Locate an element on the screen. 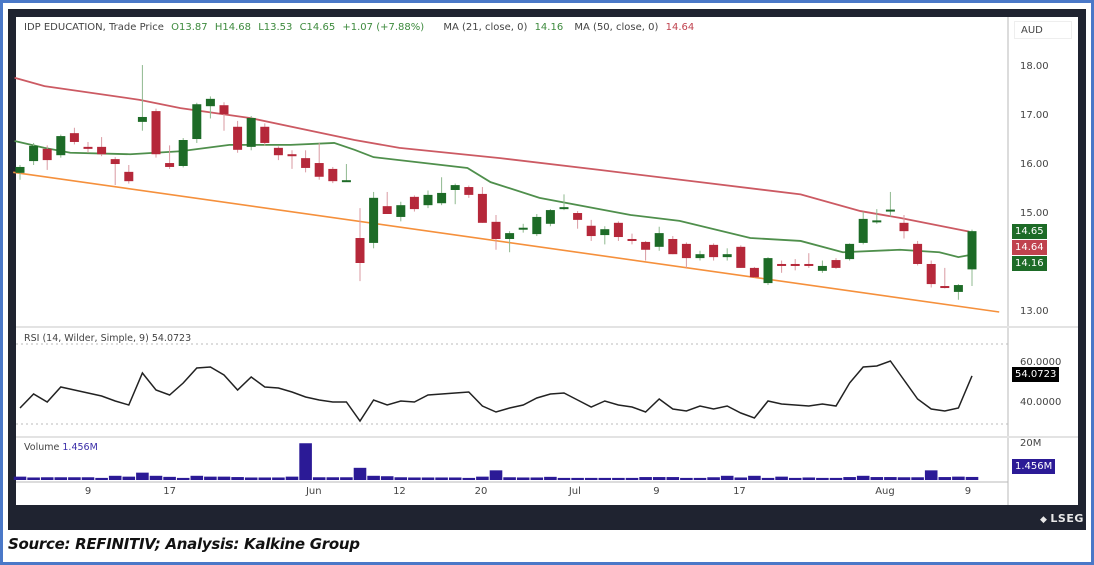 The image size is (1094, 565). rsi-label: RSI (14, Wilder, Simple, 9) is located at coordinates (86, 338).